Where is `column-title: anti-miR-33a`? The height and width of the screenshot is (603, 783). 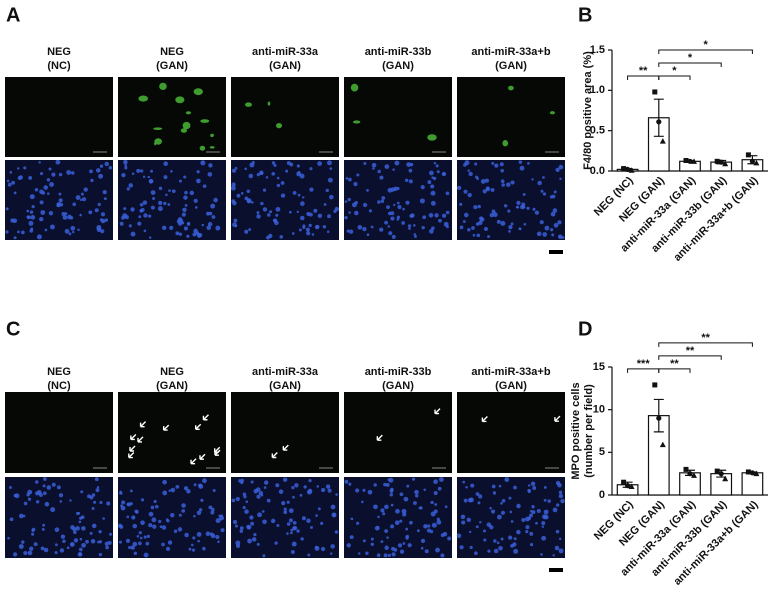 column-title: anti-miR-33a is located at coordinates (285, 372).